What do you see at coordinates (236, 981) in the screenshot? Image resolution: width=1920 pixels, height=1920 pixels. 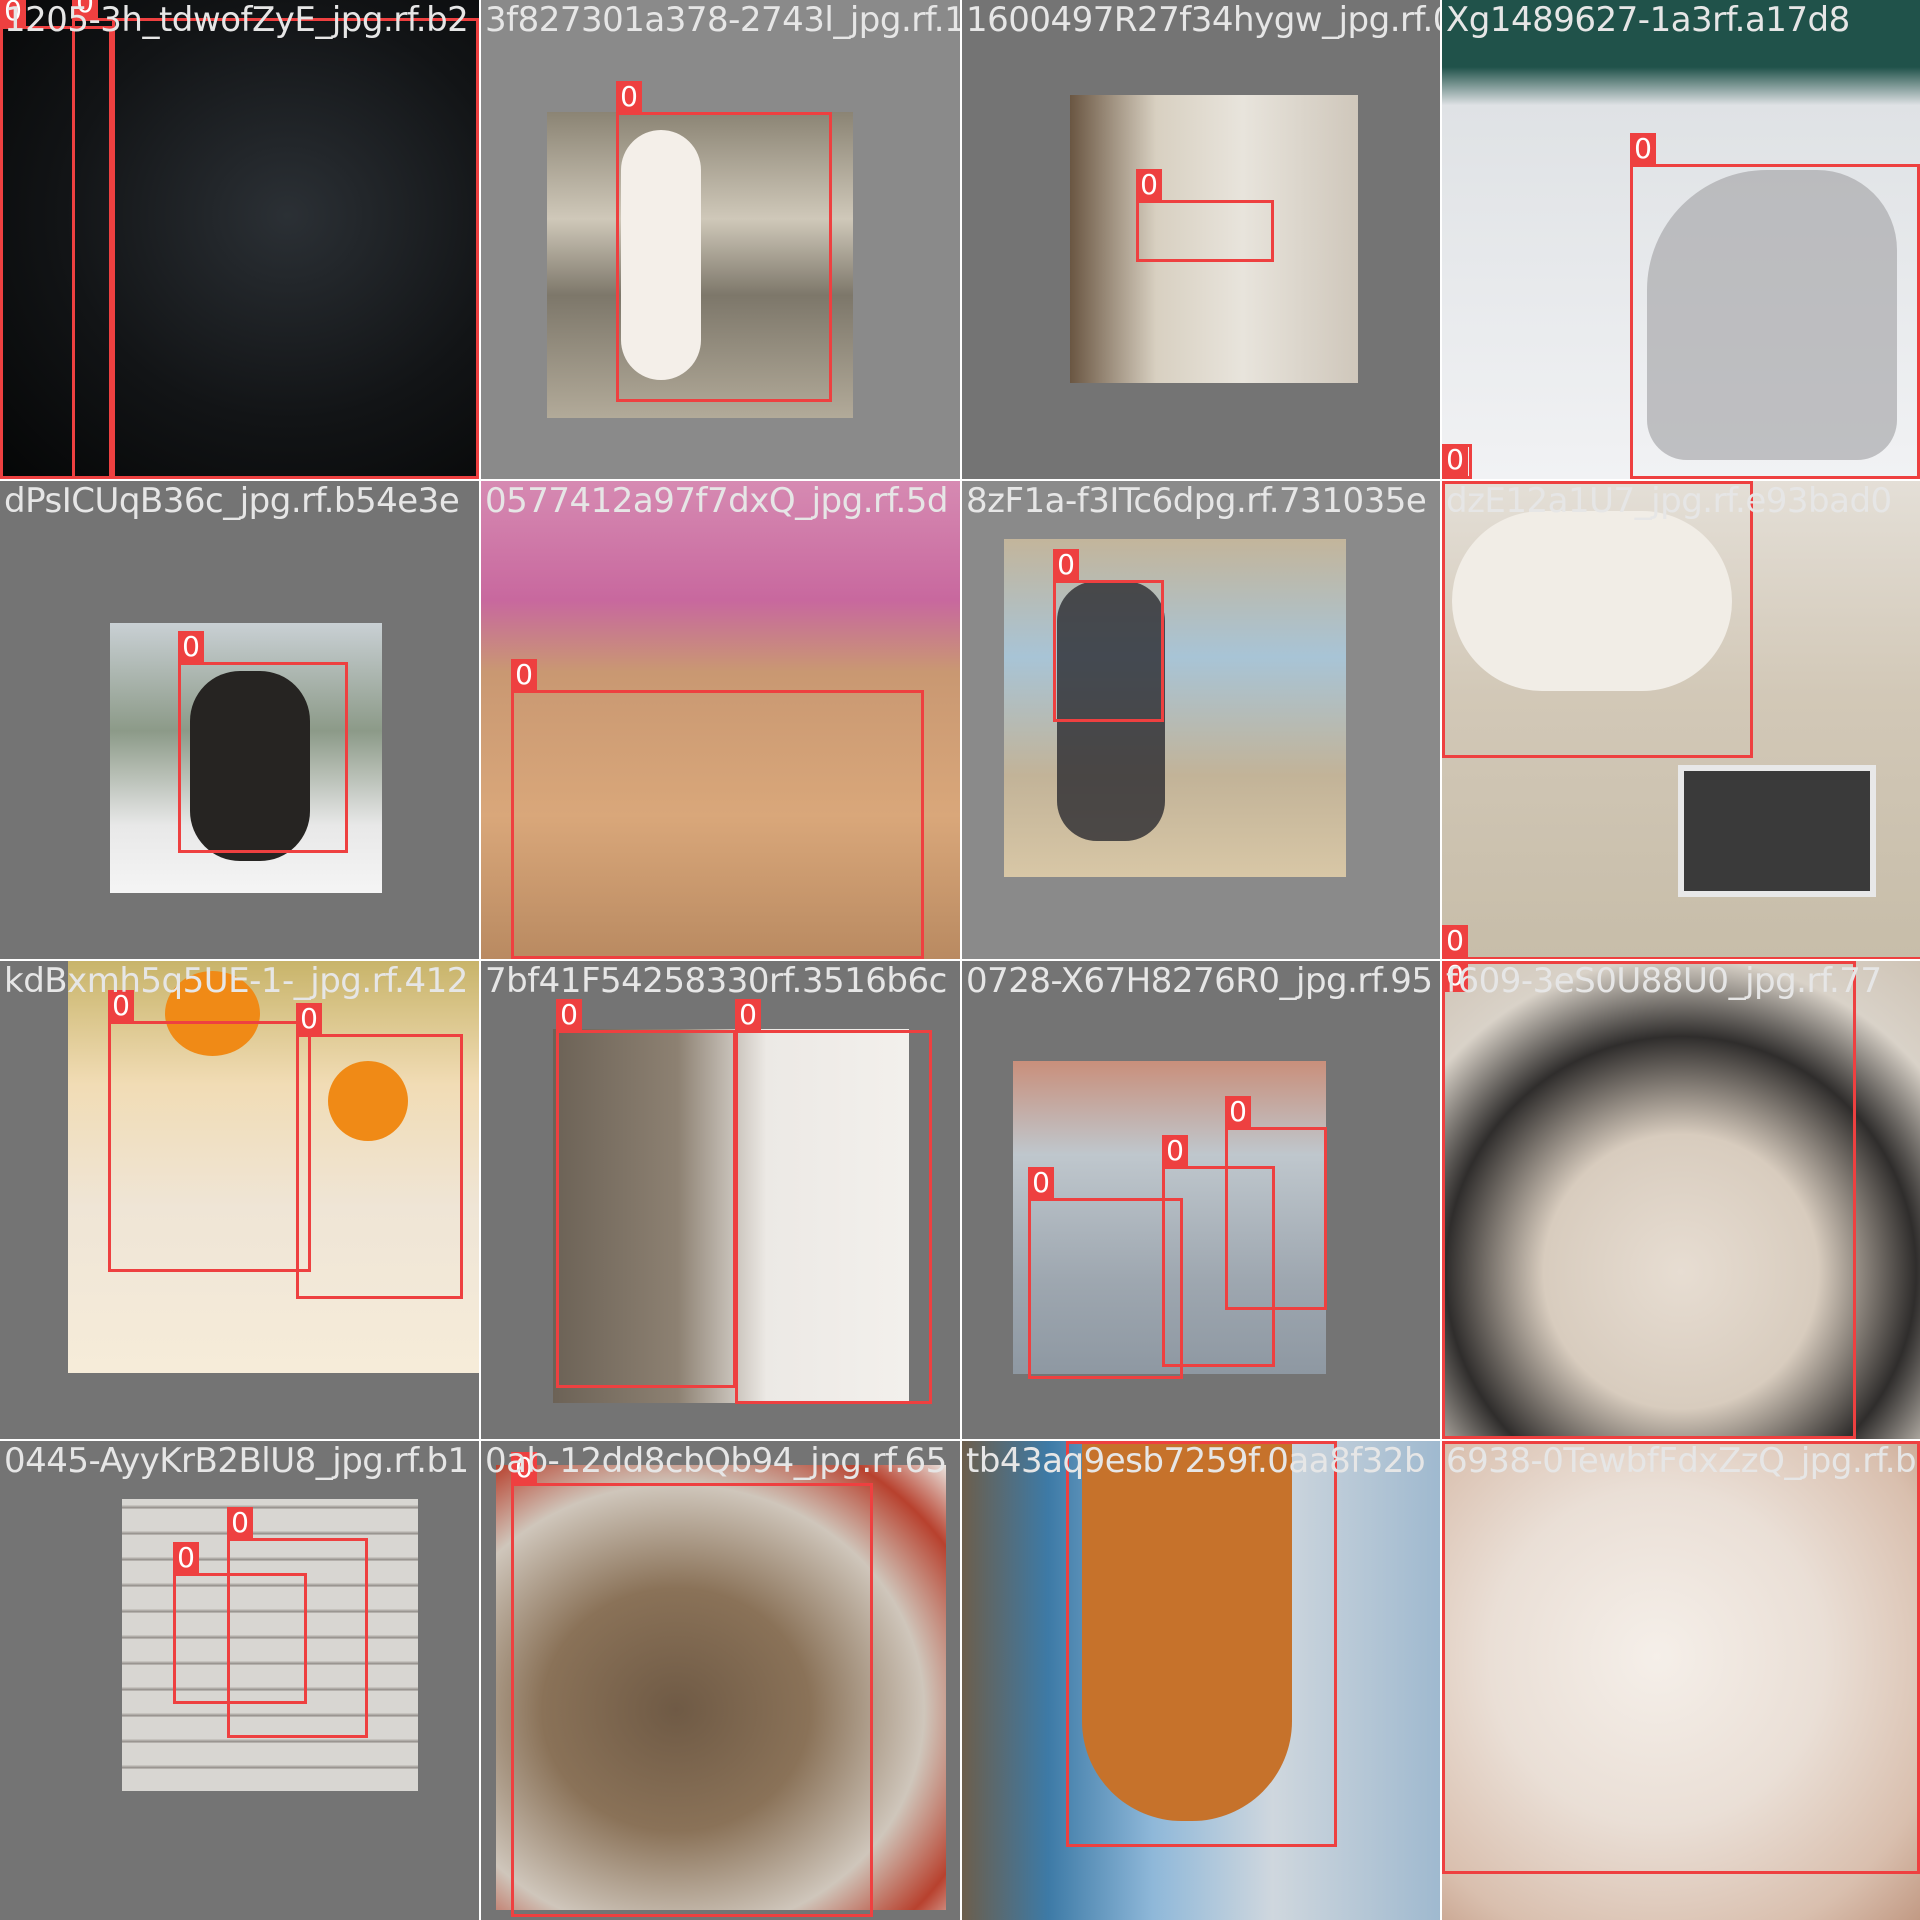 I see `image-filename: kdBxmh5q5UE-1-_jpg.rf.412` at bounding box center [236, 981].